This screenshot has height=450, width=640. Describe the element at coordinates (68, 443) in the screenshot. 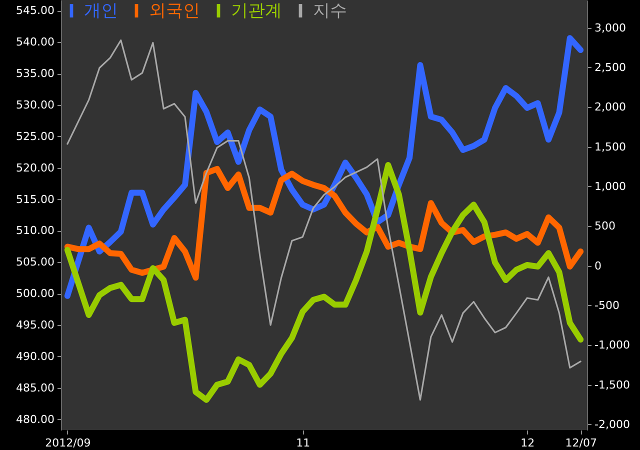

I see `x-tick-label: 2012/09` at that location.